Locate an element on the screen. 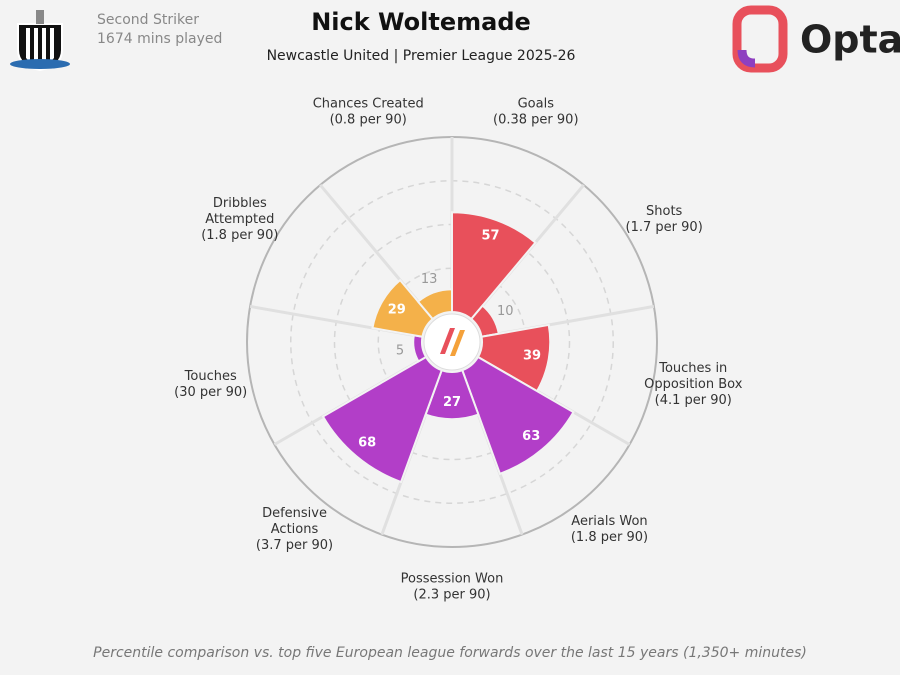 The height and width of the screenshot is (675, 900). per90-label: (1.7 per 90) is located at coordinates (664, 227).